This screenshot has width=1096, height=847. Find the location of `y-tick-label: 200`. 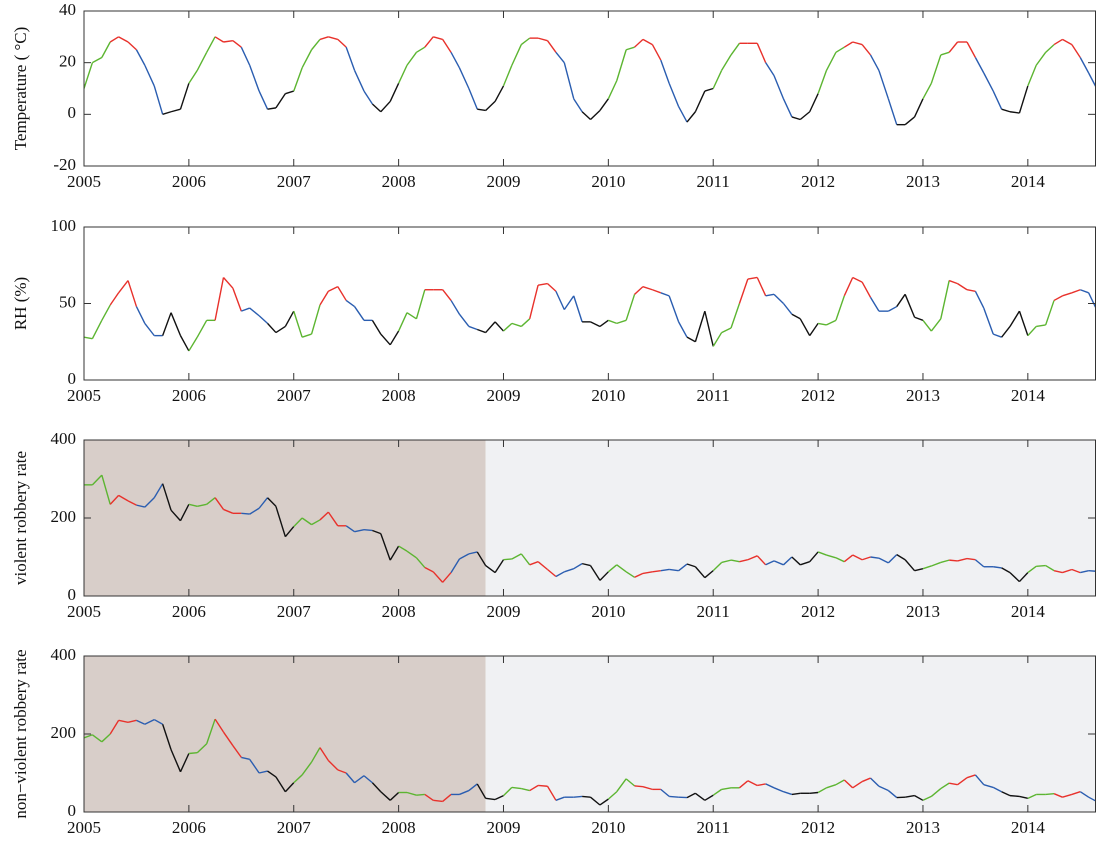

y-tick-label: 200 is located at coordinates (64, 732).